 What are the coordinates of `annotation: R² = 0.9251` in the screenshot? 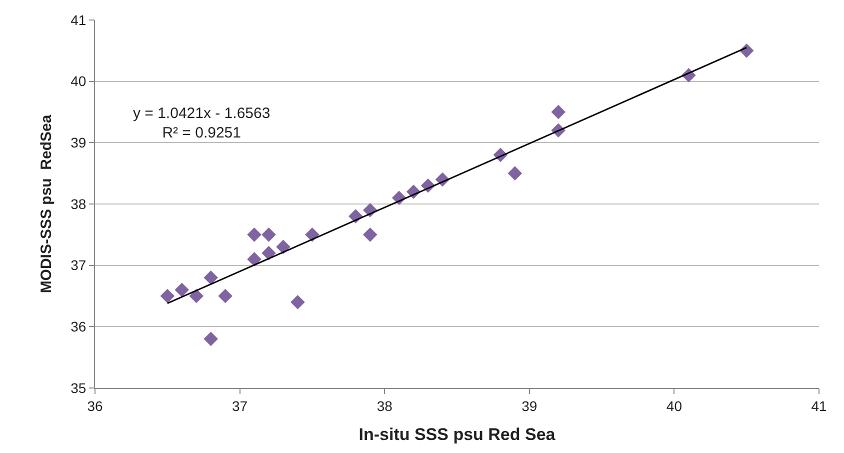 It's located at (201, 133).